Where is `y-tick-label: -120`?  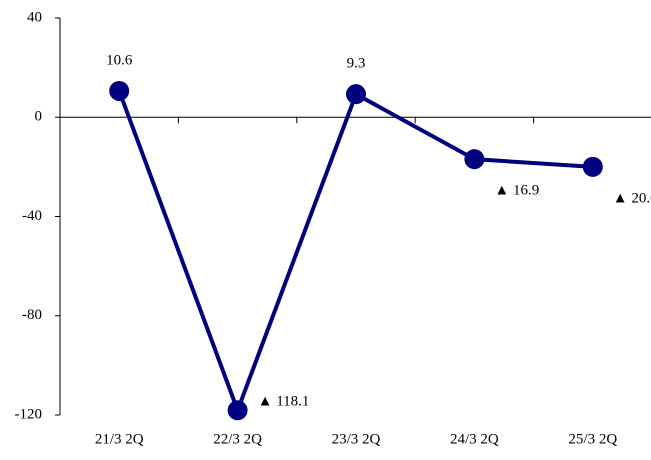 y-tick-label: -120 is located at coordinates (29, 414).